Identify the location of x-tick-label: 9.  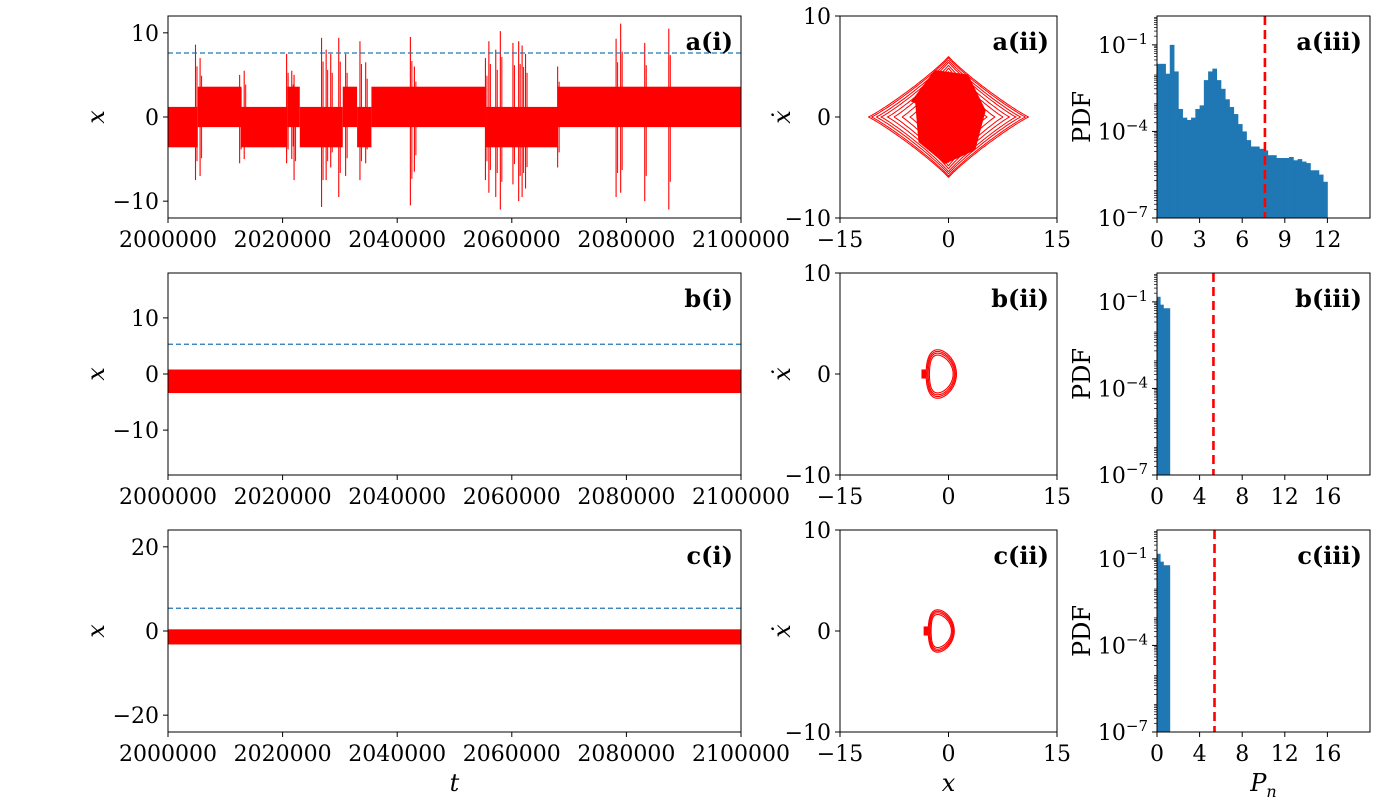
(1285, 240).